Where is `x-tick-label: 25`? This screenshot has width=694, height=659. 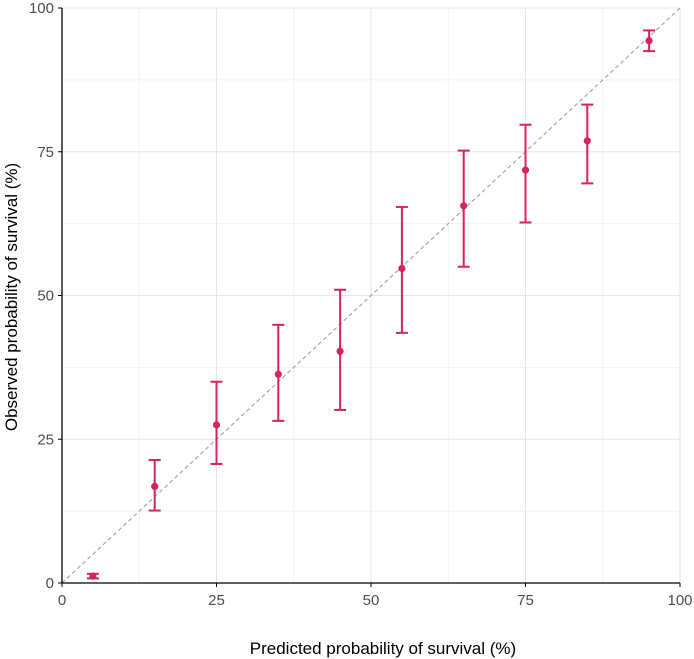 x-tick-label: 25 is located at coordinates (216, 600).